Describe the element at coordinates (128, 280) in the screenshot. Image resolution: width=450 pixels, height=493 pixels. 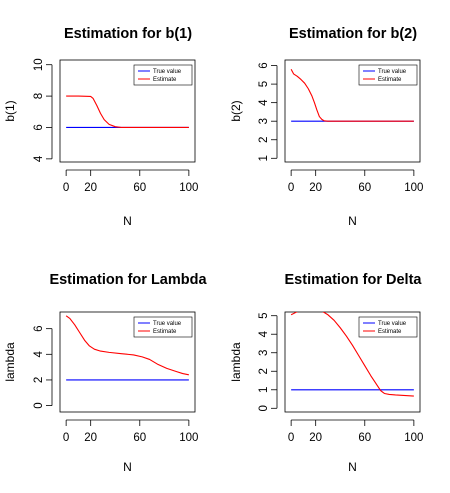
I see `chart-title: Estimation for Lambda` at that location.